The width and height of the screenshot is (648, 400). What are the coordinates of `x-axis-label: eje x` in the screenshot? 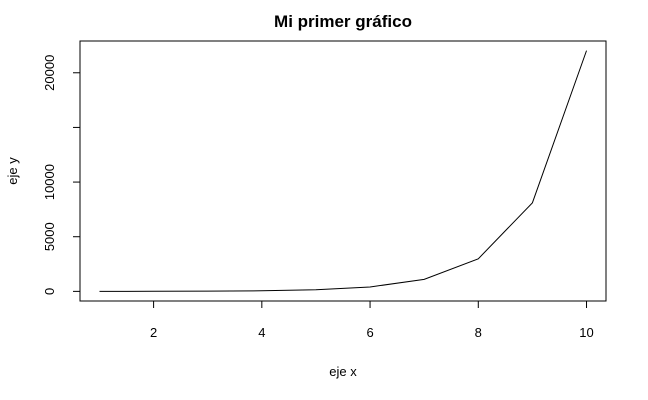 It's located at (343, 371).